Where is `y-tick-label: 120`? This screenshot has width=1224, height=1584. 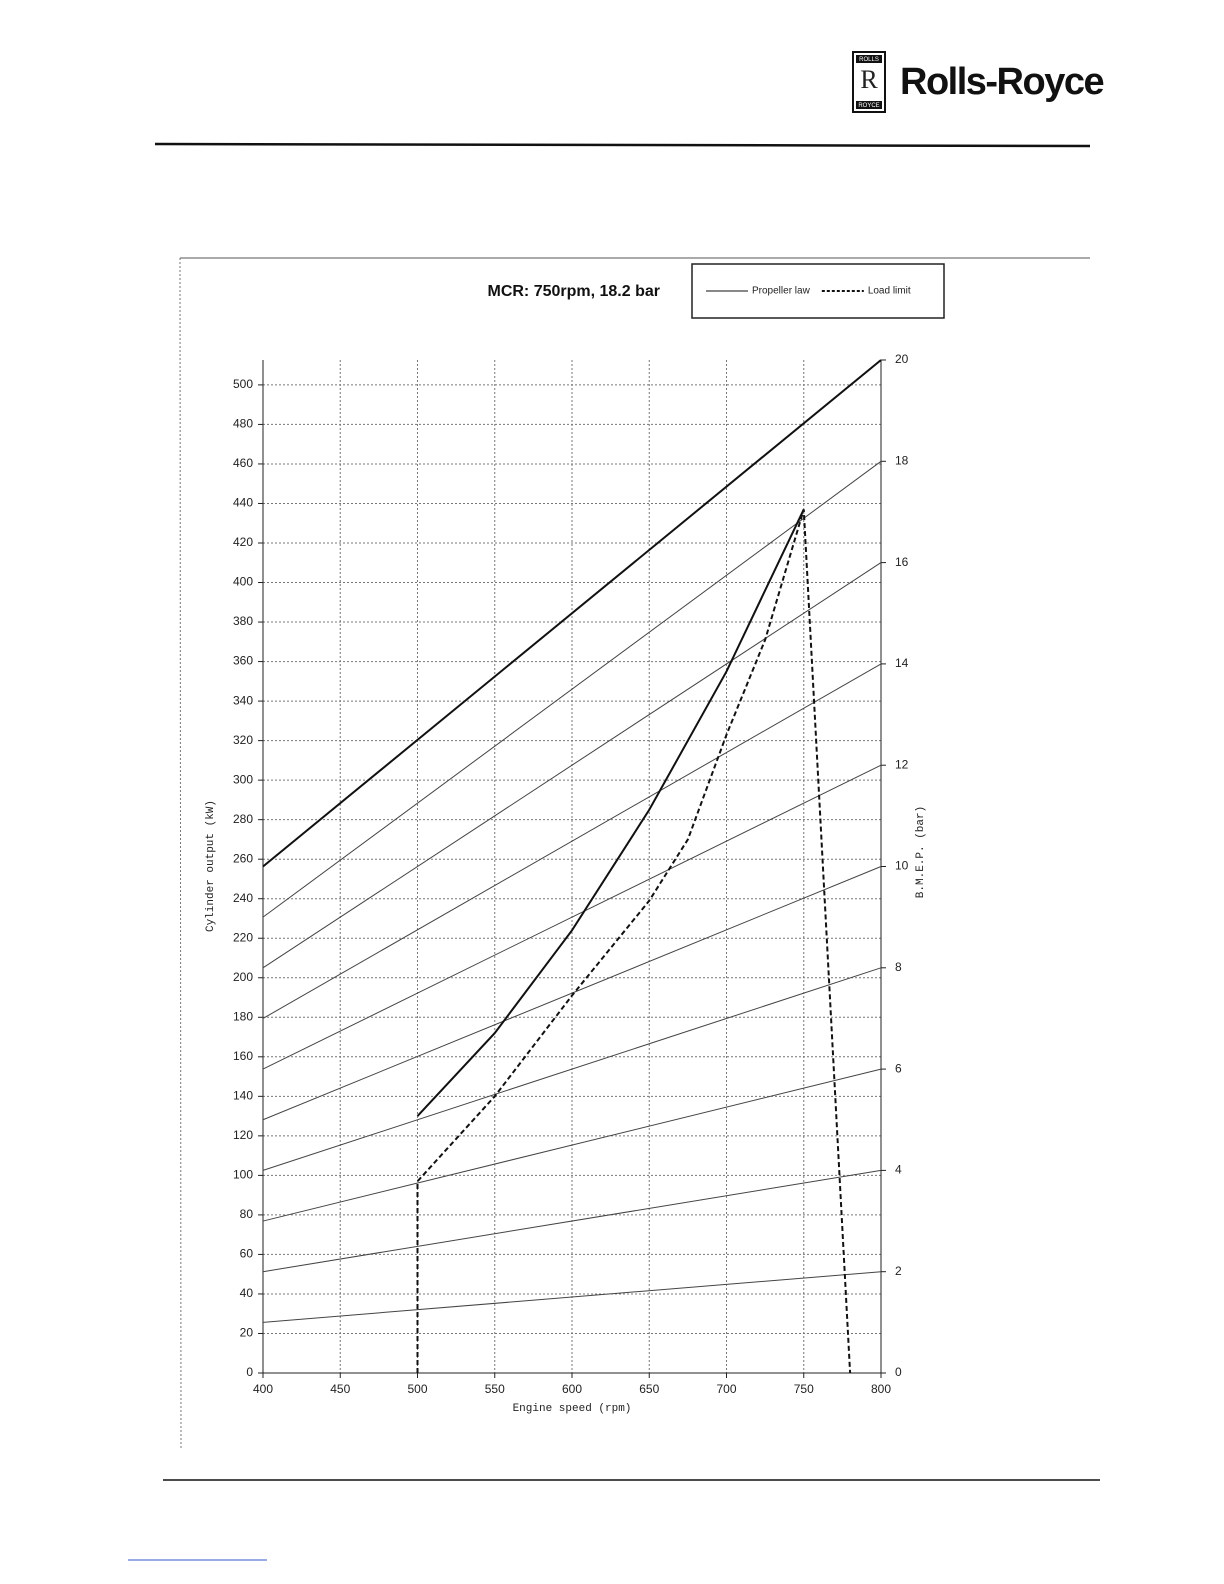
y-tick-label: 120 is located at coordinates (243, 1135).